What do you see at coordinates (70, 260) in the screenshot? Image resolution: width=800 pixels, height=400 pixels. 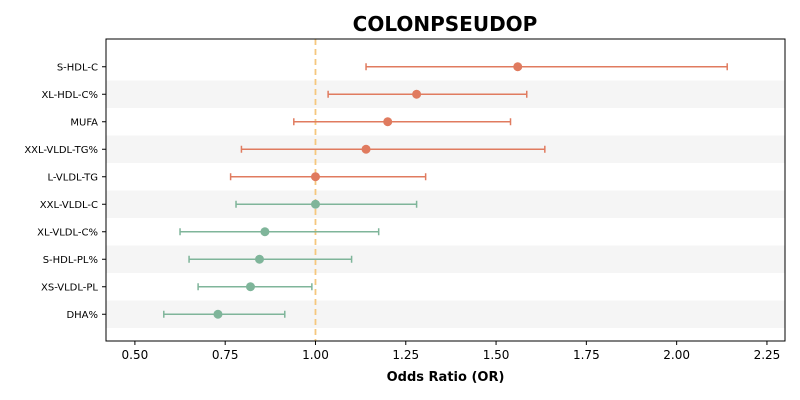 I see `y-tick-label: S-HDL-PL%` at bounding box center [70, 260].